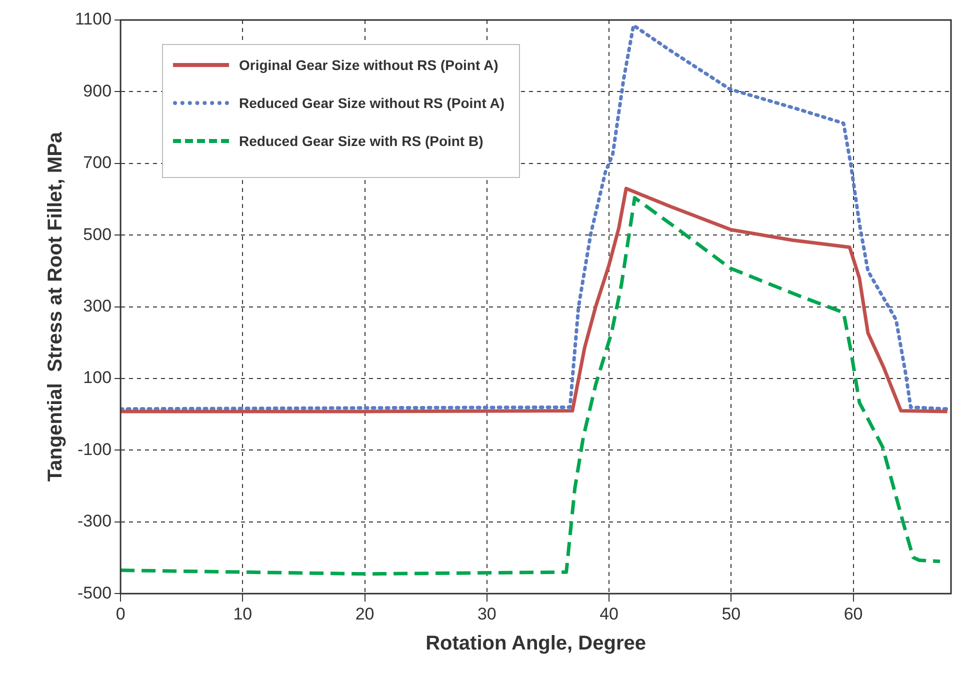 The width and height of the screenshot is (954, 685). Describe the element at coordinates (121, 614) in the screenshot. I see `x-tick-label: 0` at that location.